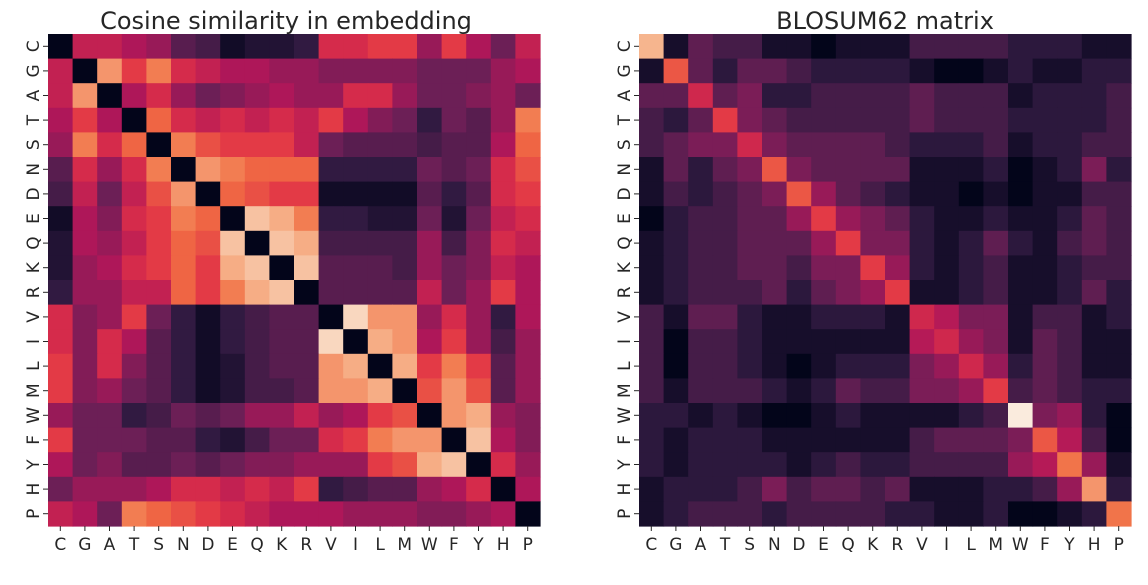  Describe the element at coordinates (257, 342) in the screenshot. I see `heatmap-cell-I-Q` at that location.